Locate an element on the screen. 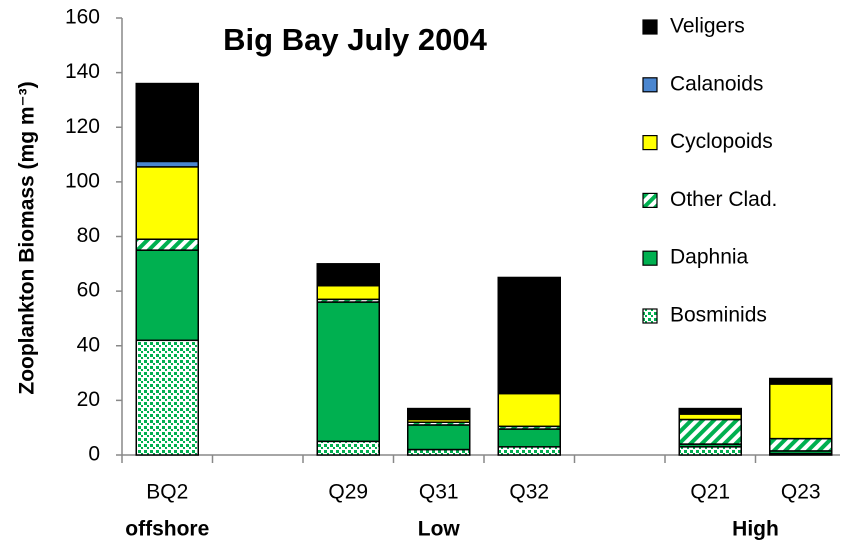  y-tick-label: 160 is located at coordinates (82, 17).